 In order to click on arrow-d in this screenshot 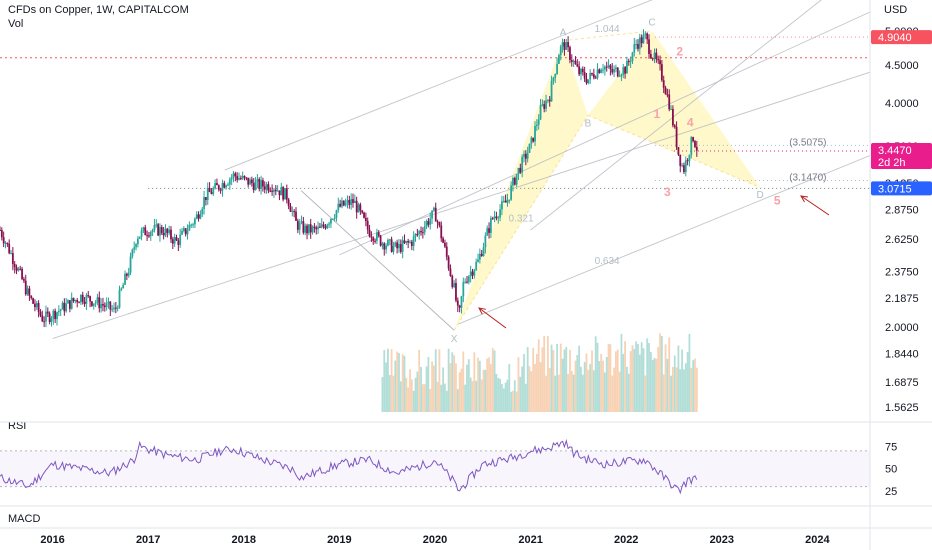, I will do `click(815, 205)`.